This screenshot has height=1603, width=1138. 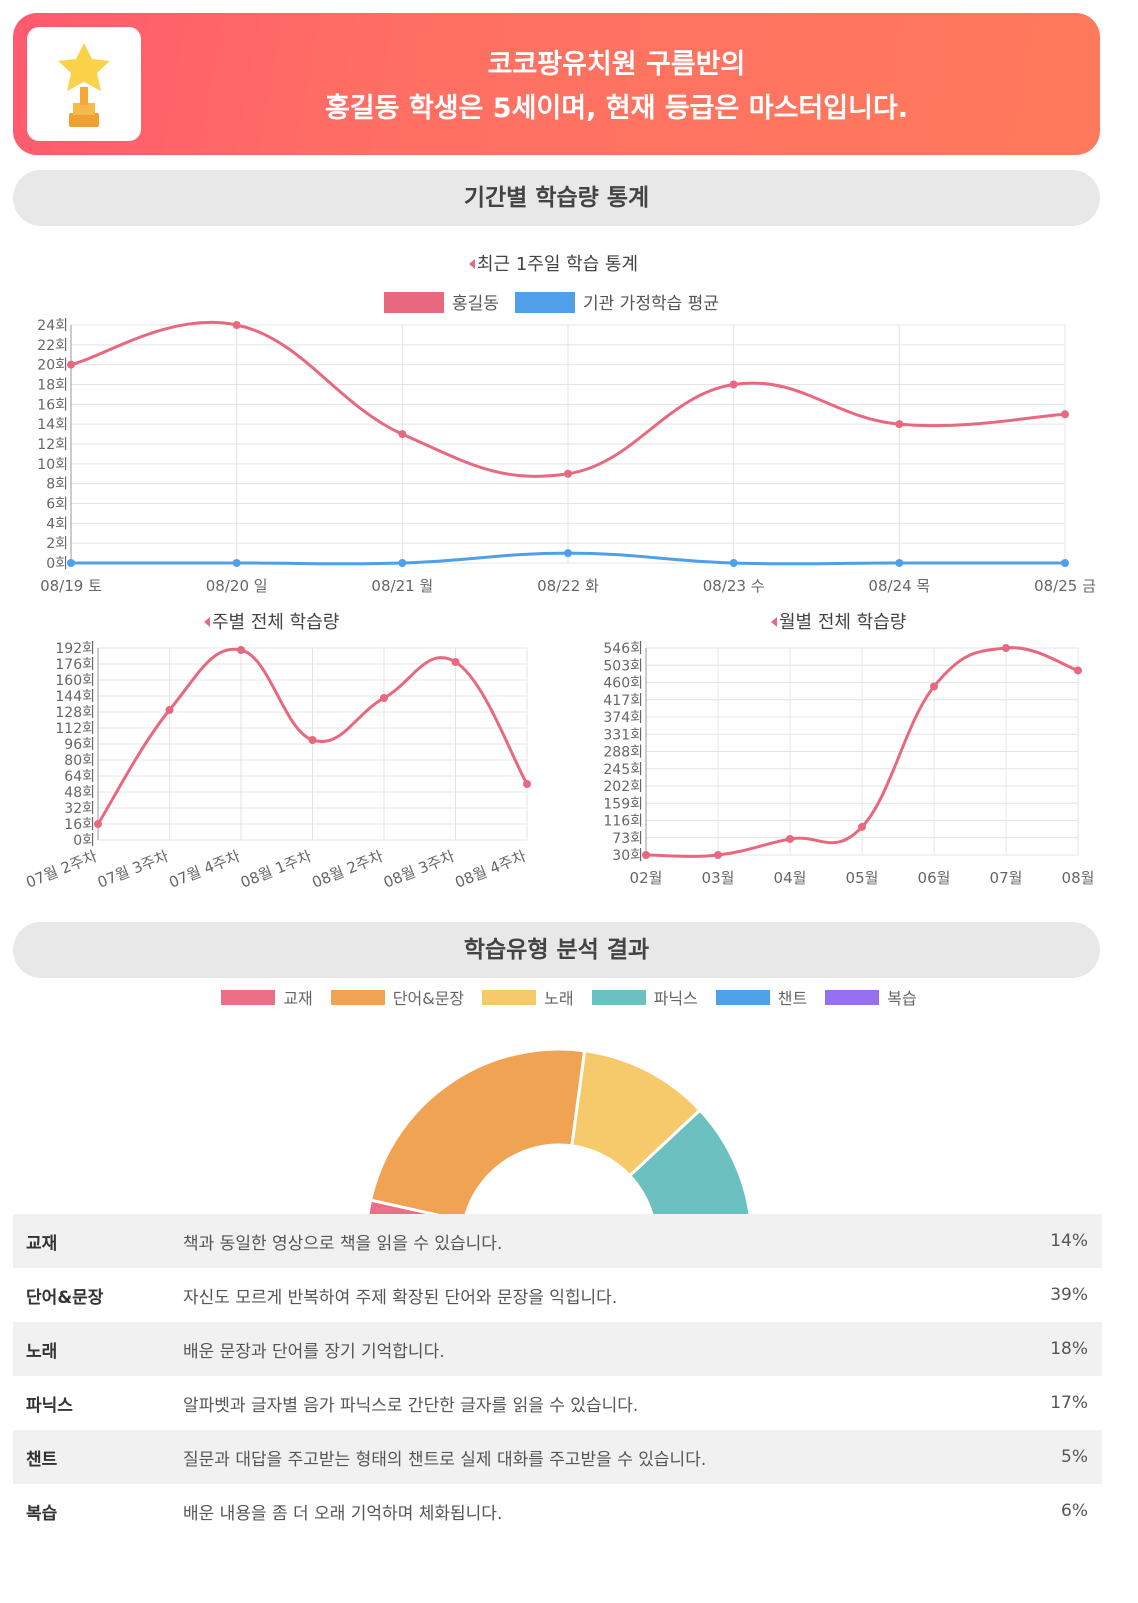 I want to click on banner-line-2: 홍길동 학생은 5세이며, 현재 등급은 마스터입니다., so click(x=616, y=108).